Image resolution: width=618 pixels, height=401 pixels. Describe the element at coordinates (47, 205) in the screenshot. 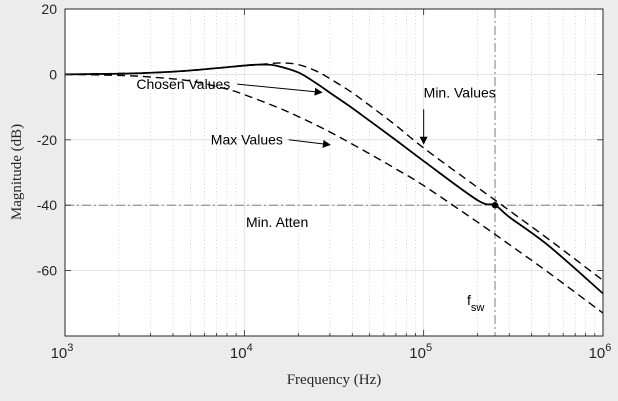

I see `y-tick-label: -40` at that location.